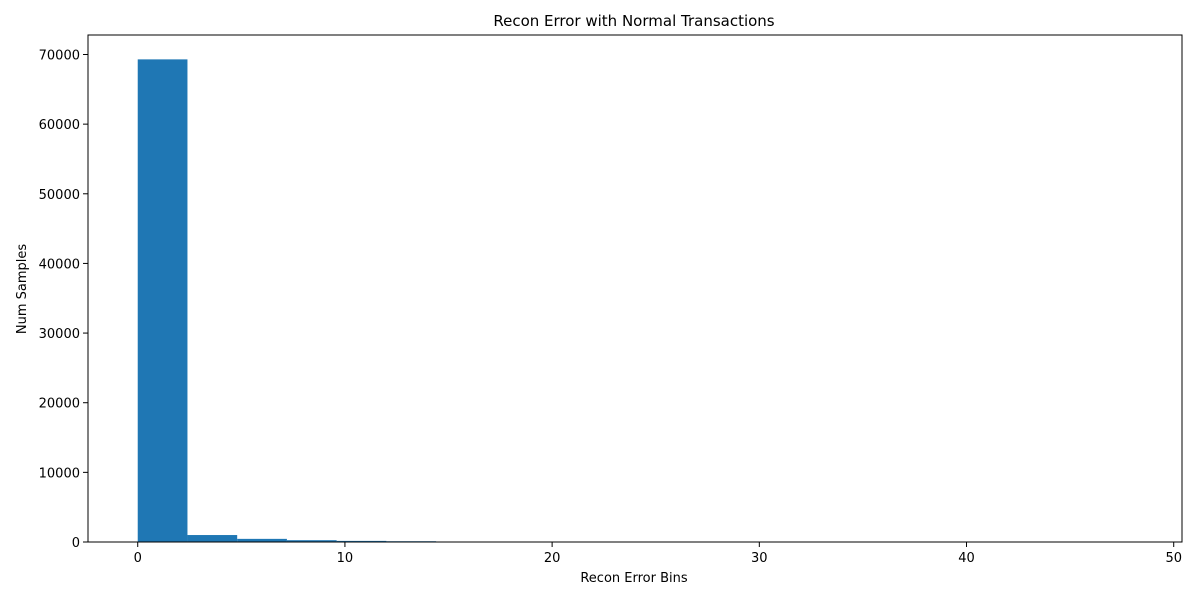  I want to click on chart-title: Recon Error with Normal Transactions, so click(633, 21).